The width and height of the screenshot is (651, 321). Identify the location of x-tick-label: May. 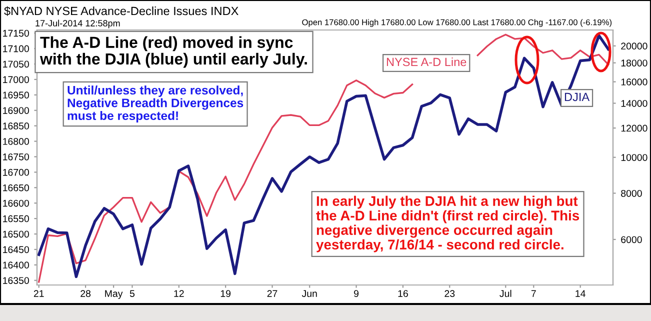
(114, 294).